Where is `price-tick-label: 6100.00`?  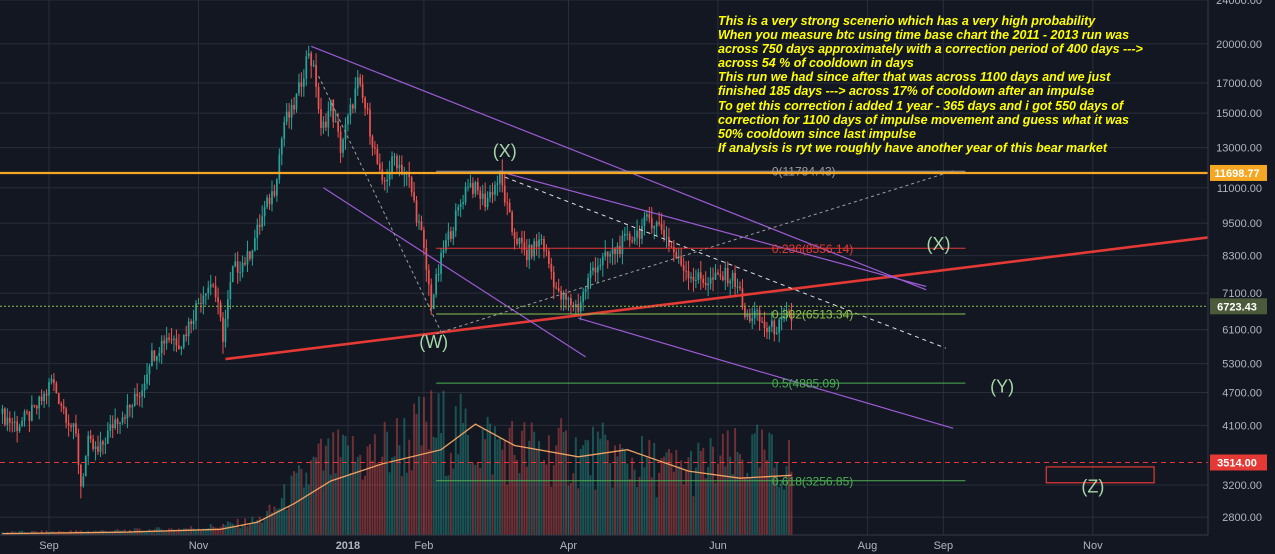
price-tick-label: 6100.00 is located at coordinates (1242, 331).